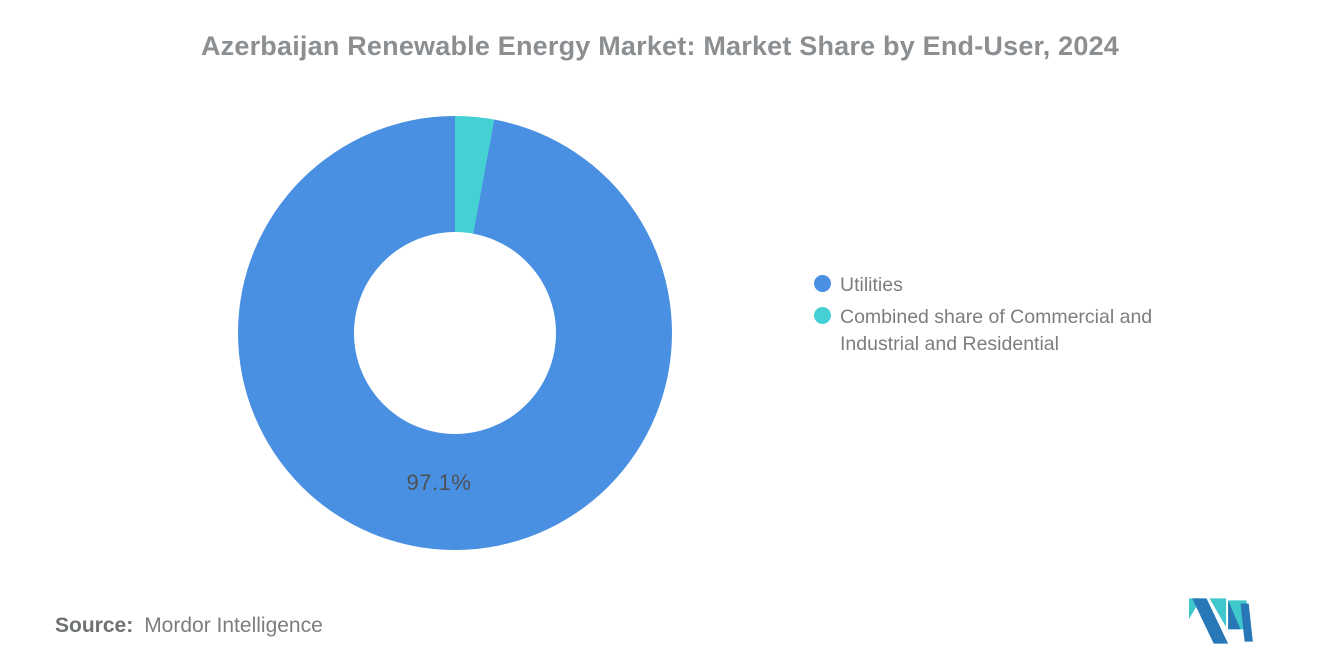 This screenshot has width=1320, height=665. I want to click on source-label: Source:, so click(94, 625).